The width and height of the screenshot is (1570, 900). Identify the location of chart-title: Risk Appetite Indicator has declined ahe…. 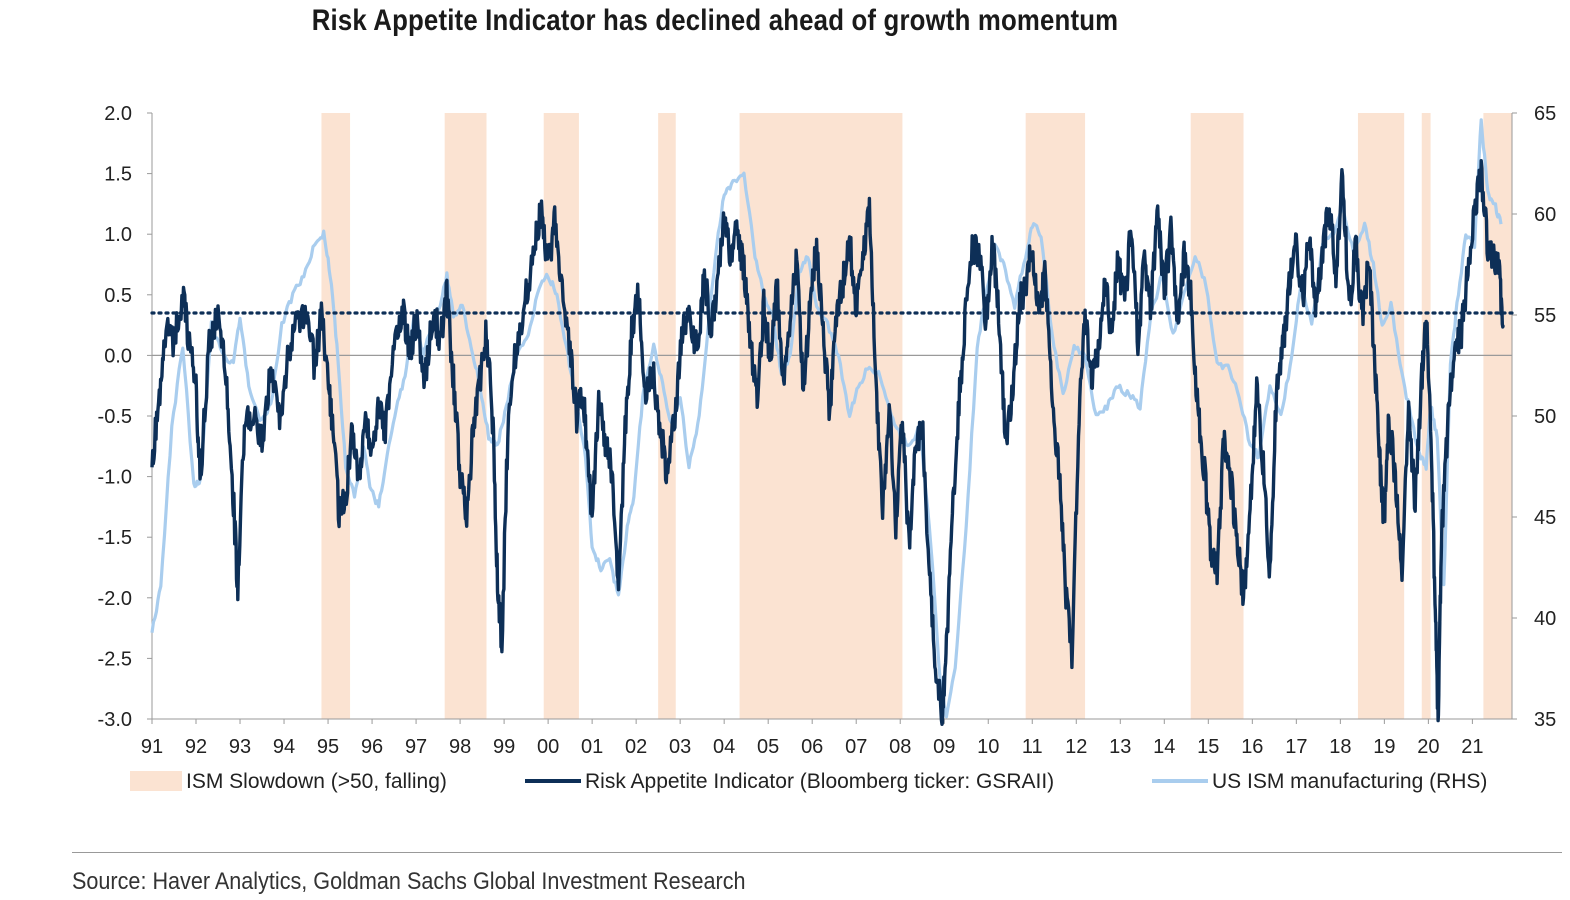
(715, 20).